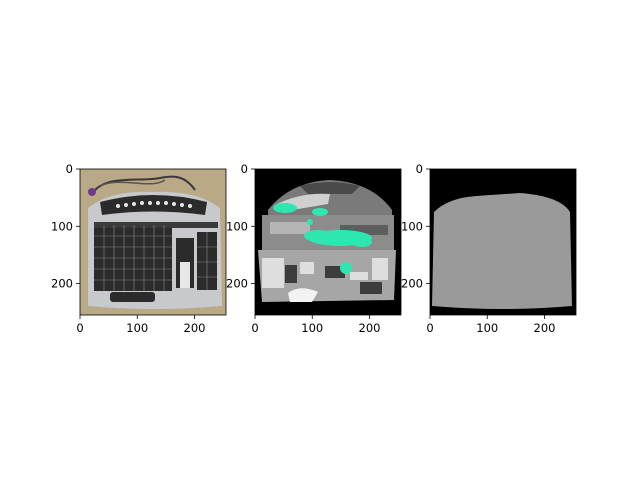 The image size is (640, 480). I want to click on mask-image, so click(503, 242).